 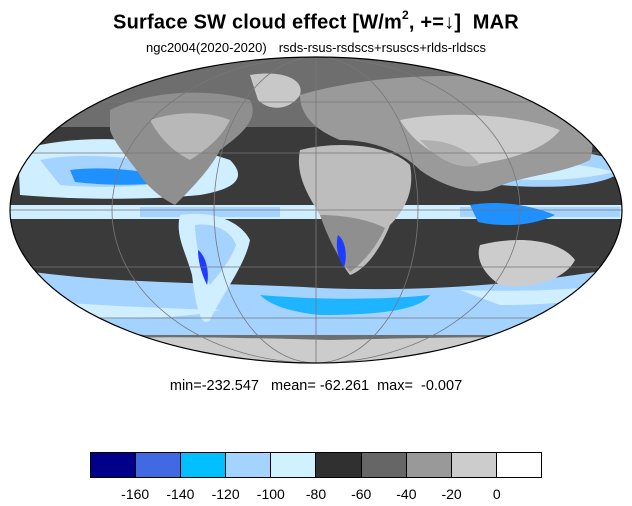 I want to click on colorbar-tick-label: -60, so click(x=361, y=494).